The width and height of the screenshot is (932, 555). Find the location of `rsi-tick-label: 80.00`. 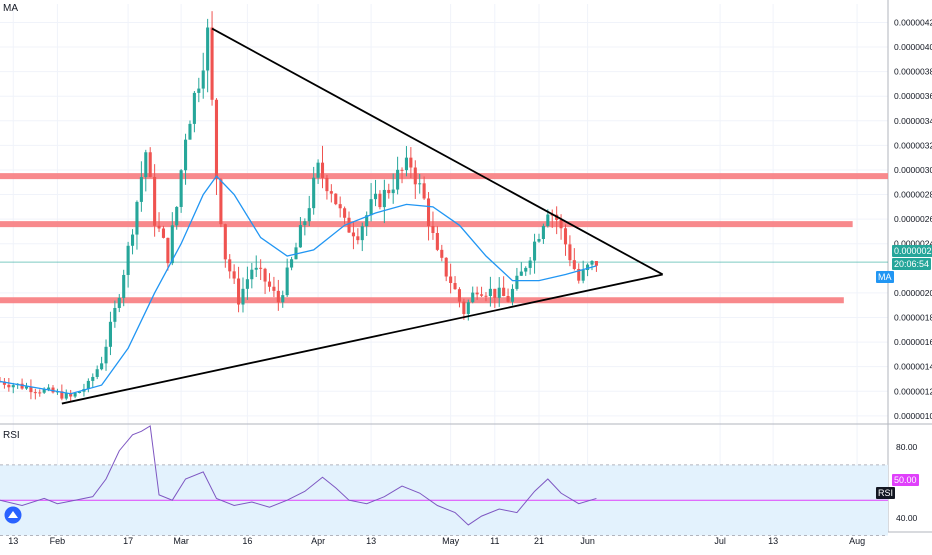

rsi-tick-label: 80.00 is located at coordinates (907, 447).